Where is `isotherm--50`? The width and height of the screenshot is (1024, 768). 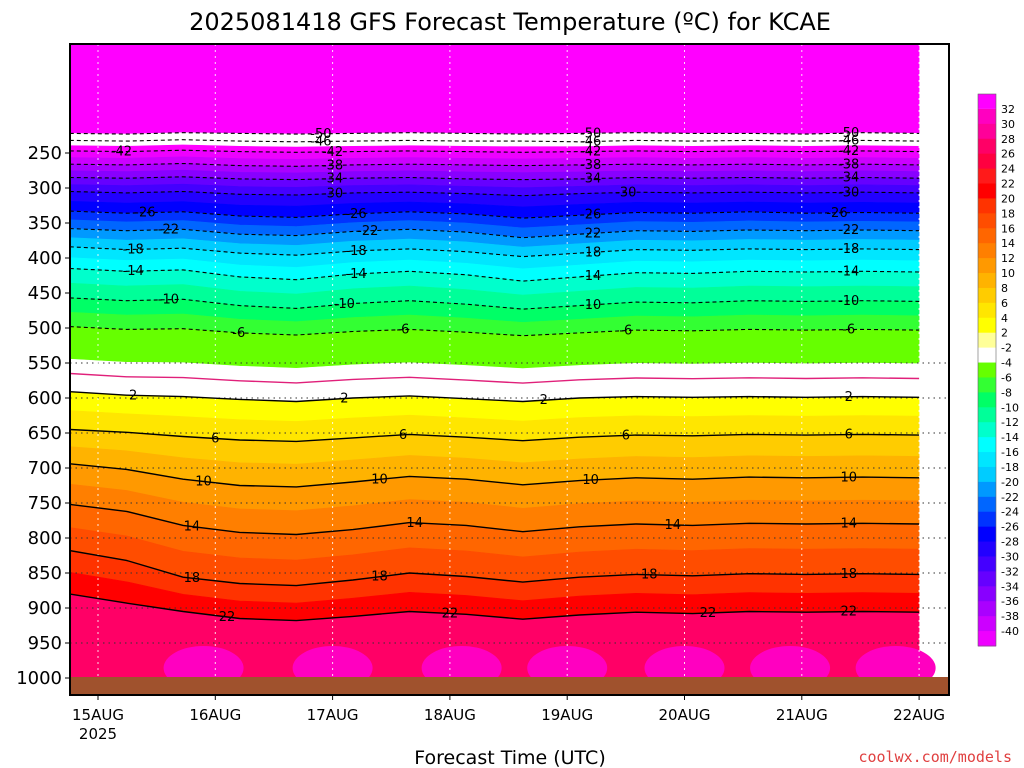 isotherm--50 is located at coordinates (495, 133).